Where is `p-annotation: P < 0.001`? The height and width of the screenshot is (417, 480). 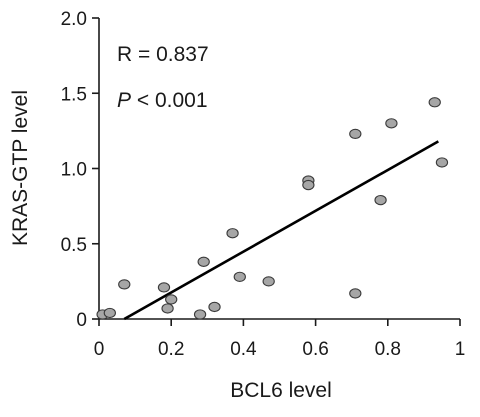
p-annotation: P < 0.001 is located at coordinates (162, 100).